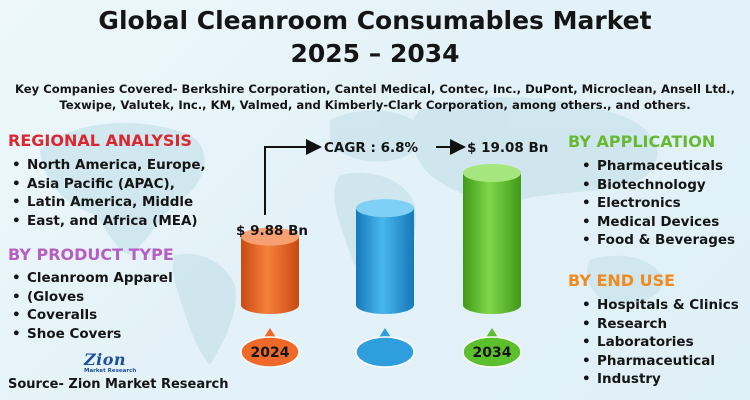 The height and width of the screenshot is (400, 750). I want to click on year-badge-2024, so click(270, 352).